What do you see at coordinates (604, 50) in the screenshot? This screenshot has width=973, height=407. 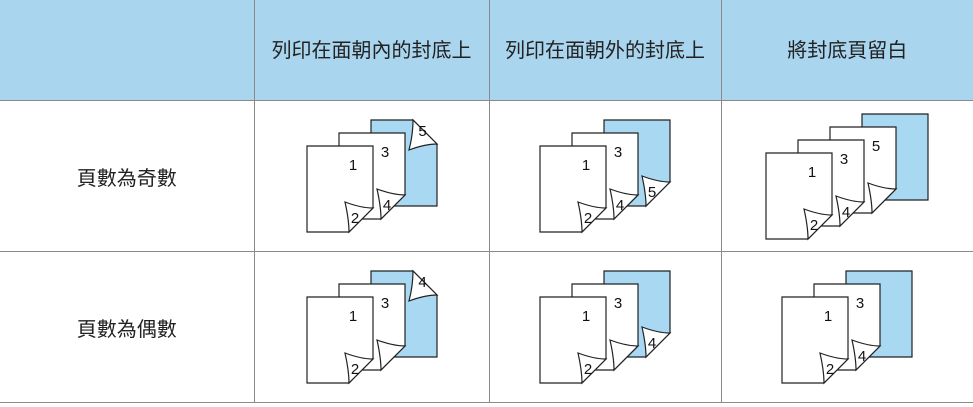 I see `column-header: 列印在面朝外的封底上` at bounding box center [604, 50].